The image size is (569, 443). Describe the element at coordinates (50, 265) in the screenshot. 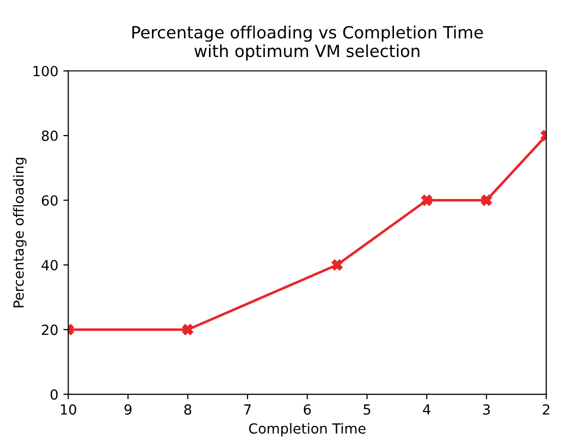

I see `y-tick-label: 40` at that location.